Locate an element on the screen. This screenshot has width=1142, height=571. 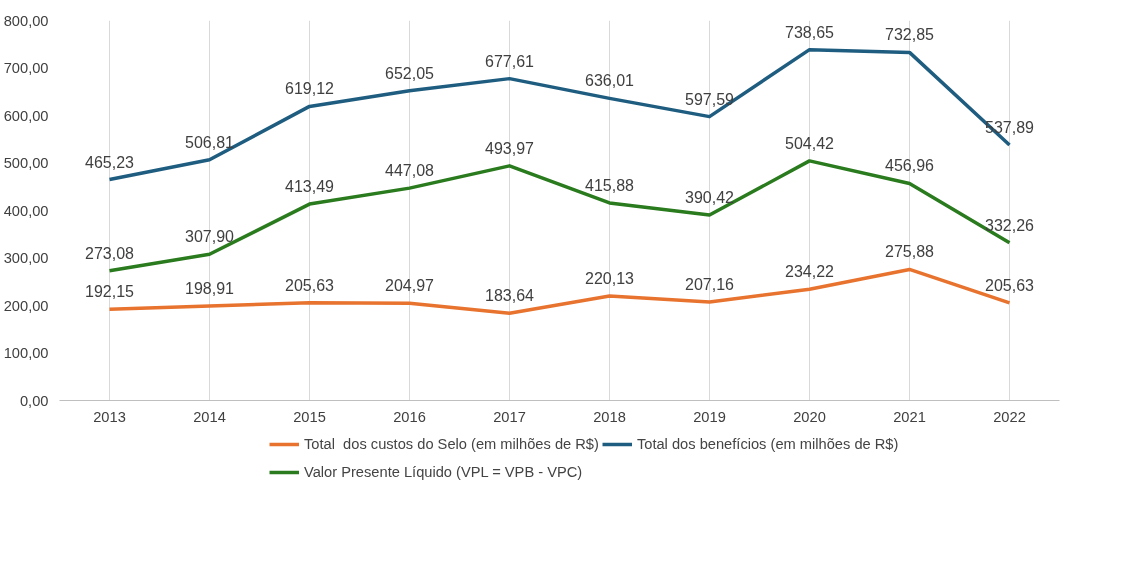
data-label: 415,88 is located at coordinates (610, 185).